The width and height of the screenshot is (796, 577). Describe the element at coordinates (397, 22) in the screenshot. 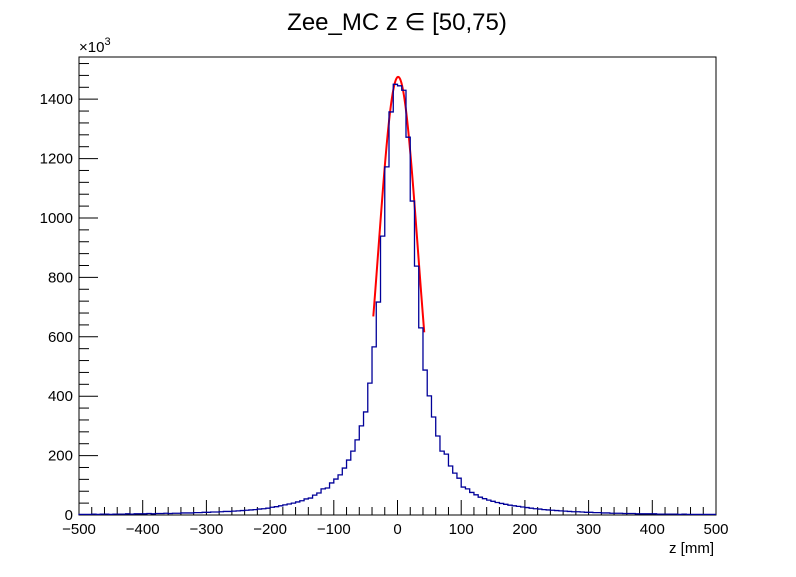

I see `chart-title: Zee_MC z ∈ [50,75)` at that location.